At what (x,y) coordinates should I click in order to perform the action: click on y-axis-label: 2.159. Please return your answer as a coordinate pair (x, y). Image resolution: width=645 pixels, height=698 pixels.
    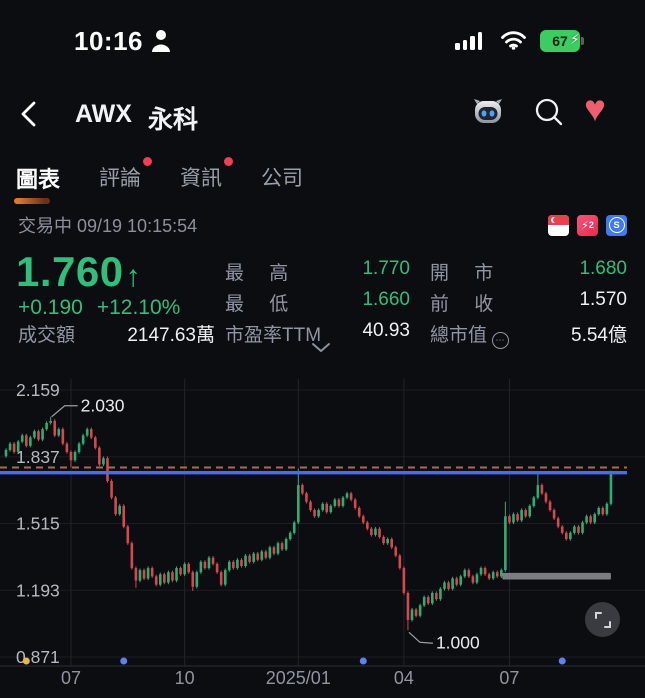
    Looking at the image, I should click on (38, 390).